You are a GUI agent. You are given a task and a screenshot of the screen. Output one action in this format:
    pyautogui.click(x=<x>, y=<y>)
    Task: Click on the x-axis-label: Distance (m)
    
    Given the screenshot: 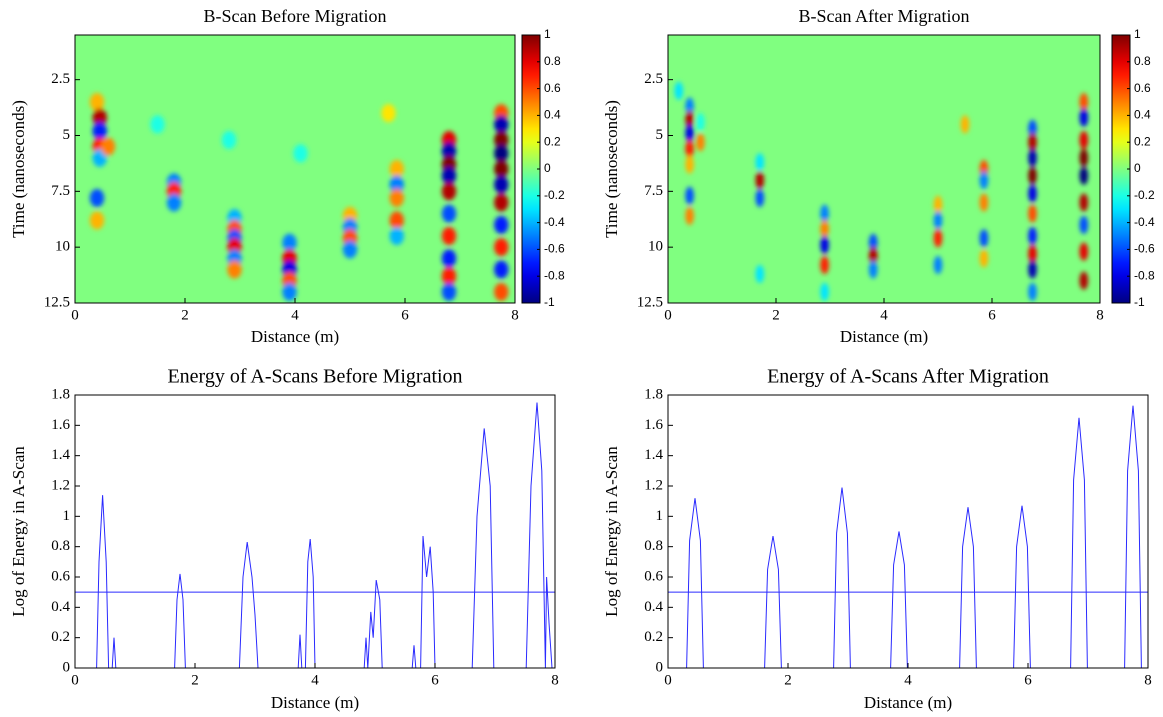 What is the action you would take?
    pyautogui.click(x=315, y=702)
    